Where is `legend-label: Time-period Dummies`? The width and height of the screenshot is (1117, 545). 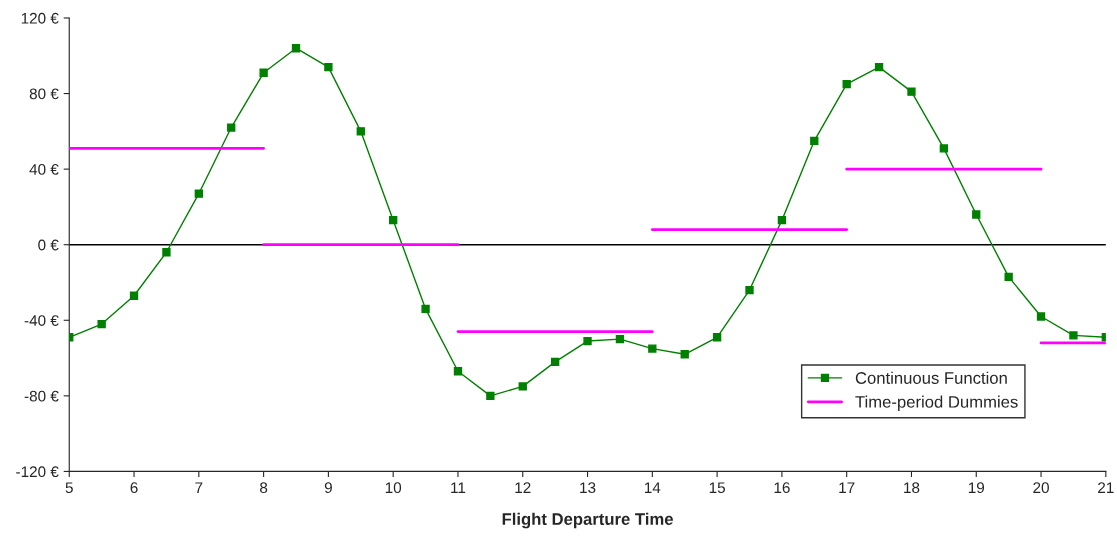
legend-label: Time-period Dummies is located at coordinates (936, 403).